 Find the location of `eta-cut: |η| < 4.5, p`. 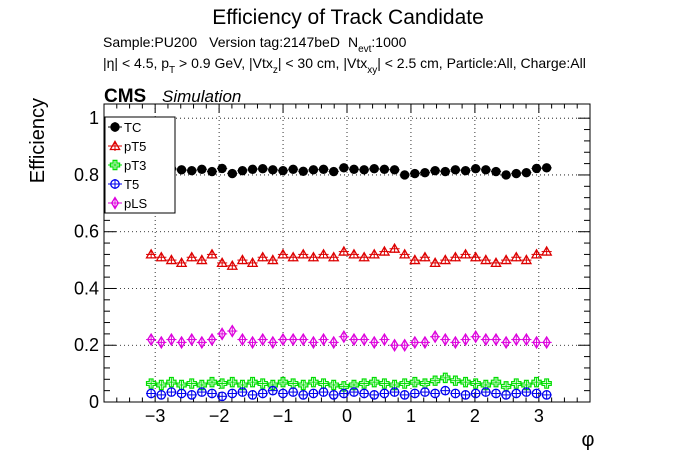

eta-cut: |η| < 4.5, p is located at coordinates (136, 63).